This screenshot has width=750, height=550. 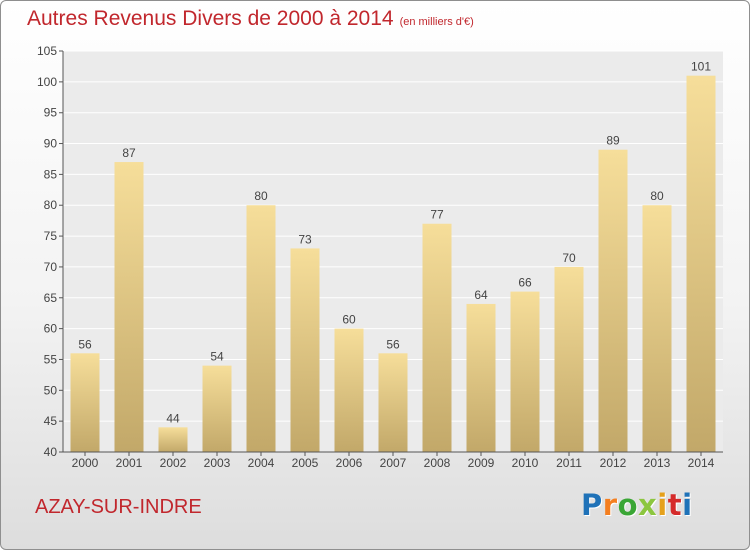 I want to click on x-tick-label-2013: 2013, so click(x=657, y=463).